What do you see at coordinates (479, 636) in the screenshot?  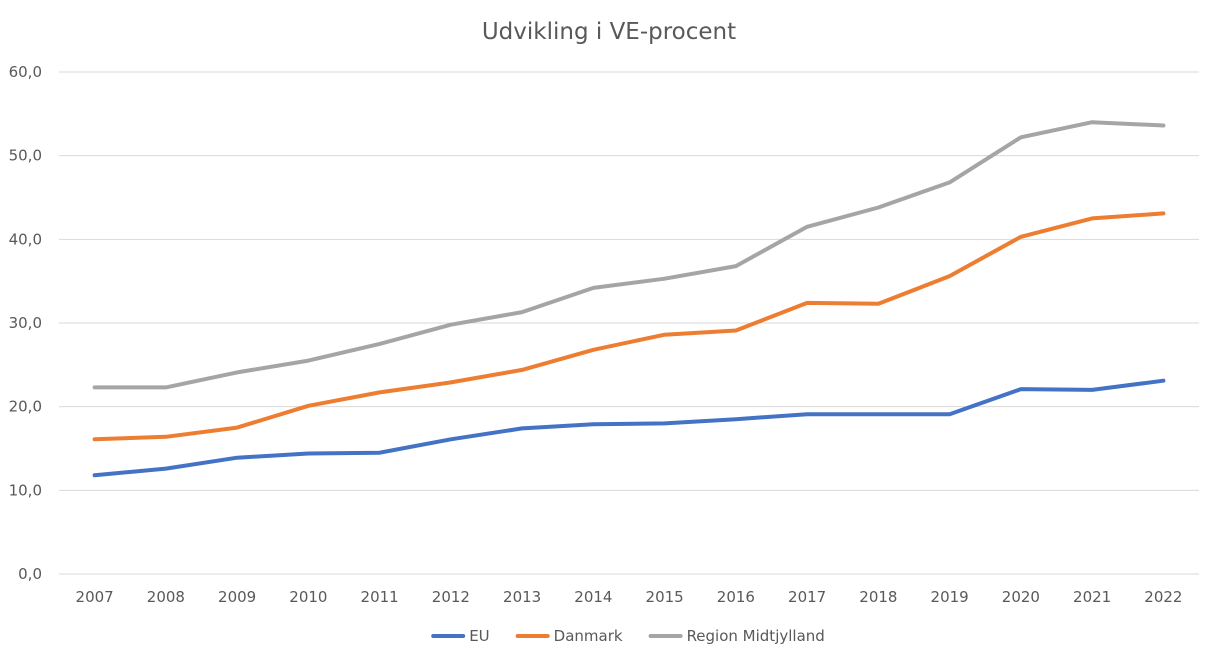 I see `legend-label: EU` at bounding box center [479, 636].